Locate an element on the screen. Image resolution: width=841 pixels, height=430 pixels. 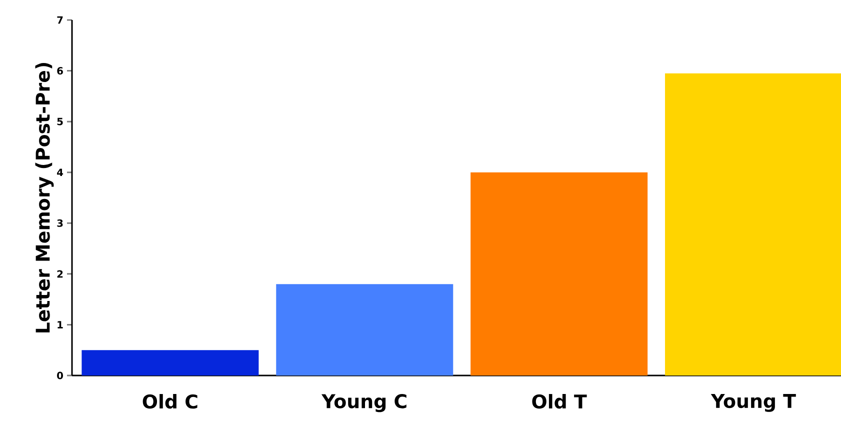
x-tick-label: Young C is located at coordinates (363, 403).